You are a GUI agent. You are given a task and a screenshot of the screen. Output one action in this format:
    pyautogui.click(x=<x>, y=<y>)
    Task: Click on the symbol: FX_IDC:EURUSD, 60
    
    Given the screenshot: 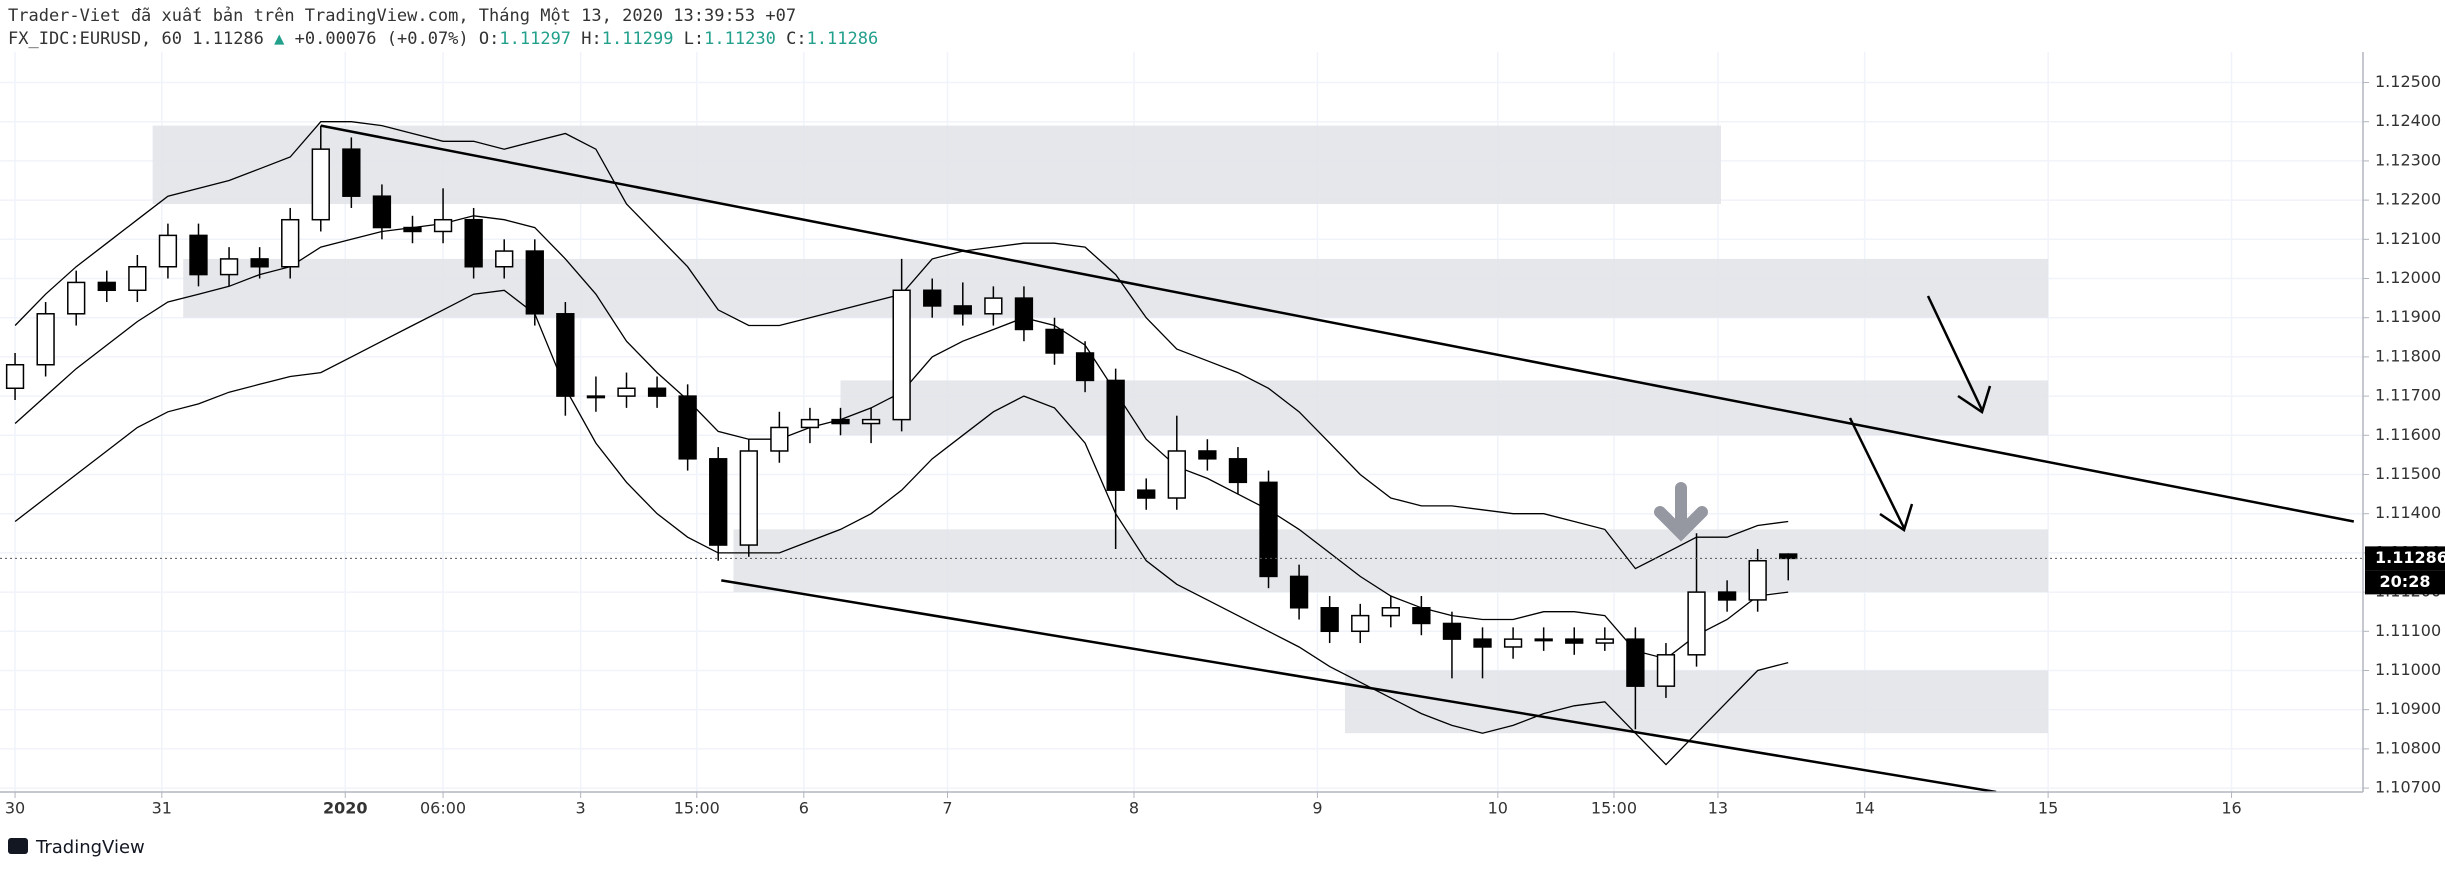 What is the action you would take?
    pyautogui.click(x=95, y=39)
    